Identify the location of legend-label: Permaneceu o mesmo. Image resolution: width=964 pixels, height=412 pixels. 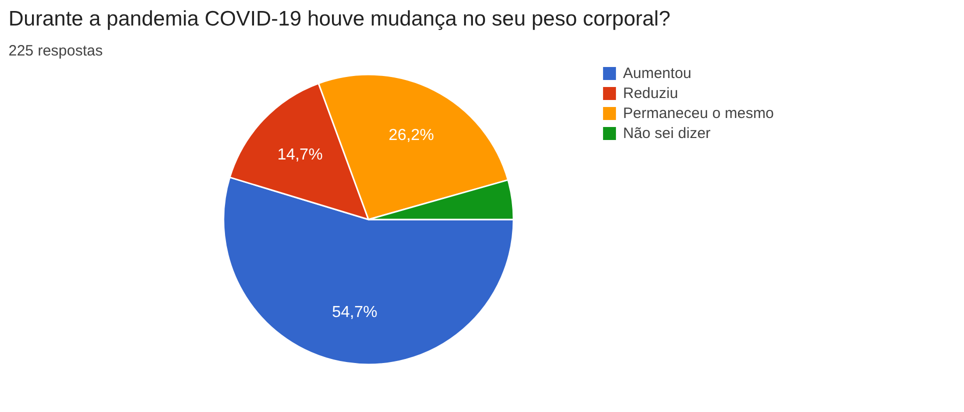
(698, 113).